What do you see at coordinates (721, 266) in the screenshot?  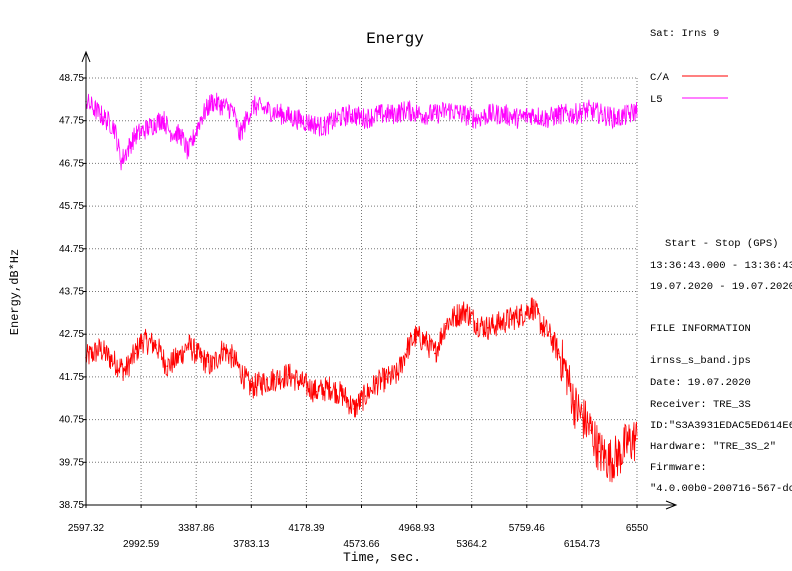 I see `start-stop-time: 13:36:43.000 - 13:36:43.000` at bounding box center [721, 266].